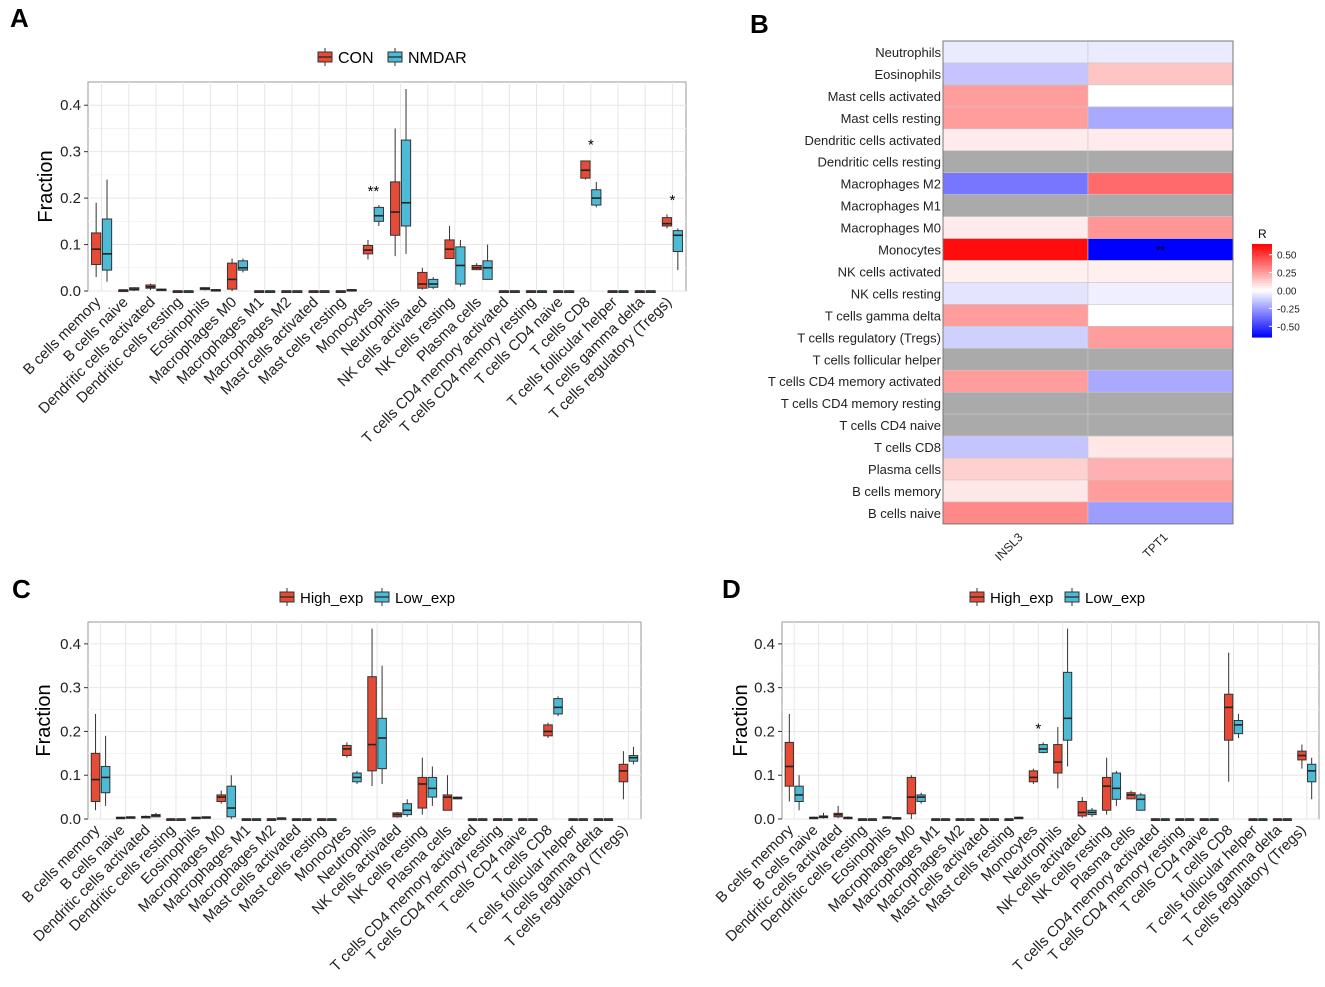  I want to click on y-axis-label: Fraction, so click(741, 720).